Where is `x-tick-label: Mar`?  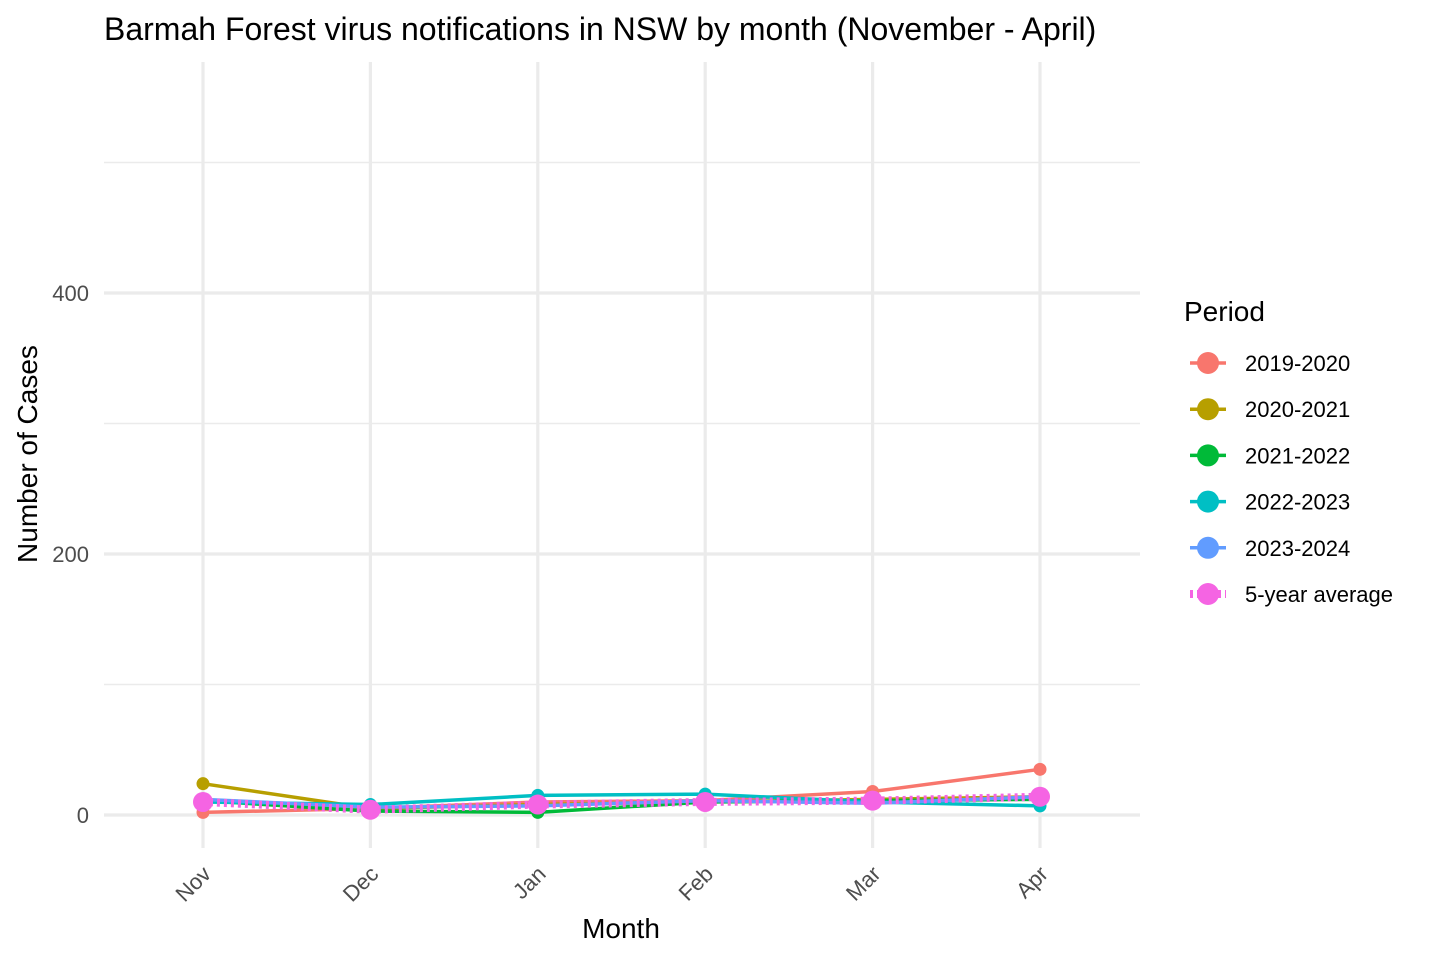 x-tick-label: Mar is located at coordinates (863, 883).